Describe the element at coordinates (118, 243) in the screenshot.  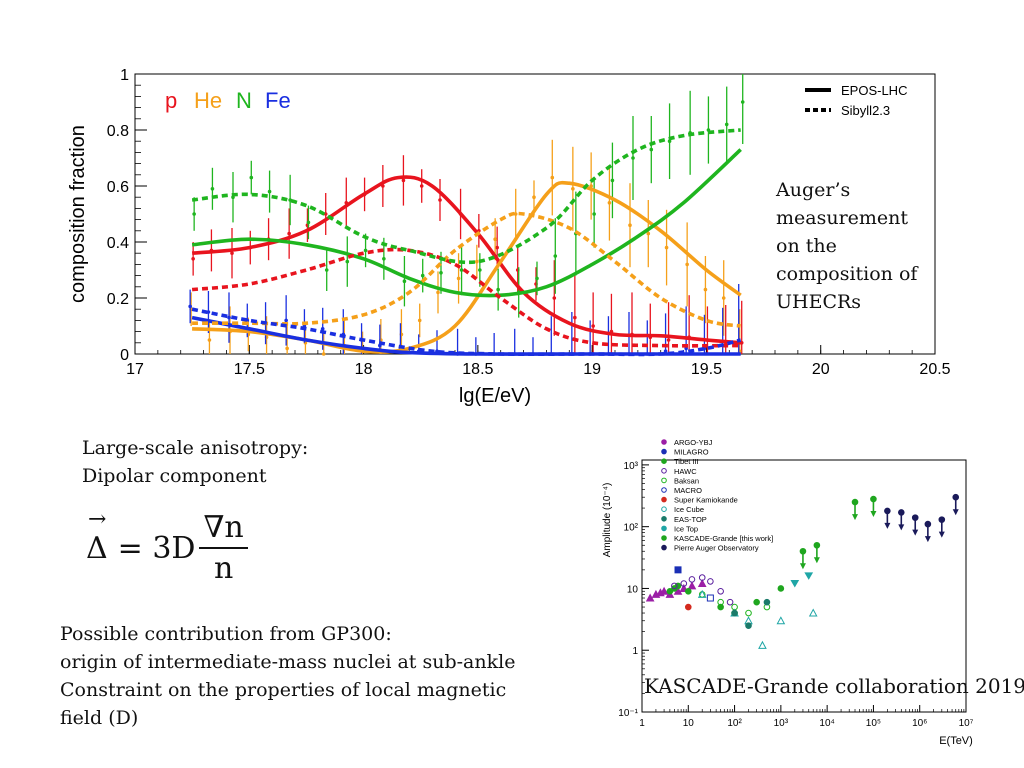
I see `y-tick-label: 0.4` at that location.